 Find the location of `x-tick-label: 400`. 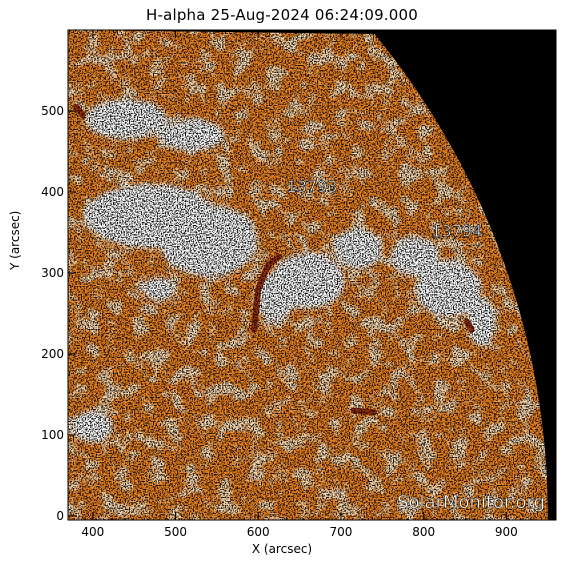

x-tick-label: 400 is located at coordinates (92, 532).